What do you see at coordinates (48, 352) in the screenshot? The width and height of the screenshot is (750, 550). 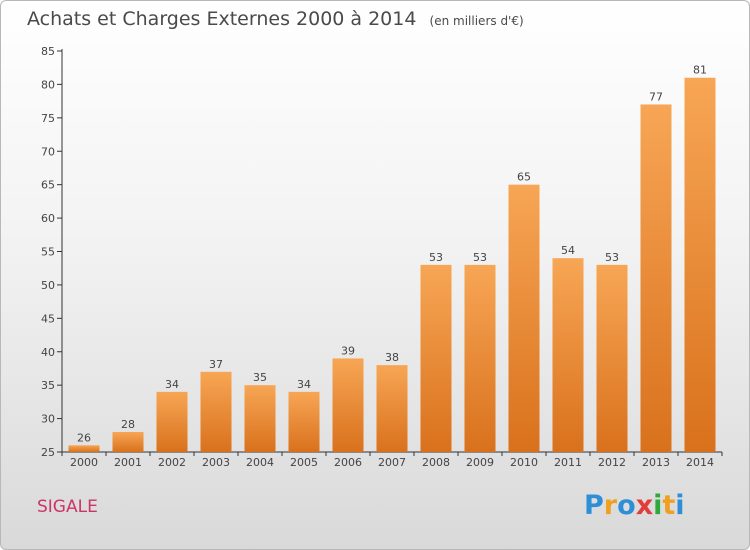 I see `y-tick-label: 40` at bounding box center [48, 352].